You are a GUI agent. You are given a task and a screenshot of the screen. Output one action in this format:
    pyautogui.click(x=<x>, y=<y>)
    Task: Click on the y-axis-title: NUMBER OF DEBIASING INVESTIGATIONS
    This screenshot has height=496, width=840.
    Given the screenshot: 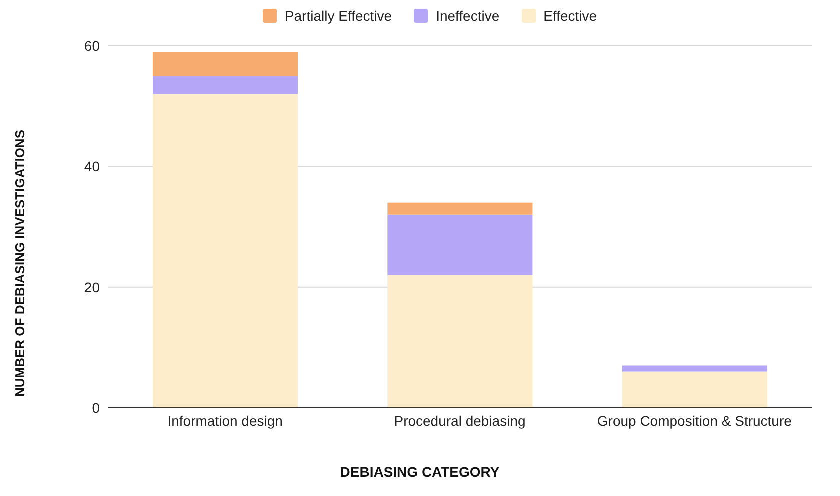 What is the action you would take?
    pyautogui.click(x=20, y=263)
    